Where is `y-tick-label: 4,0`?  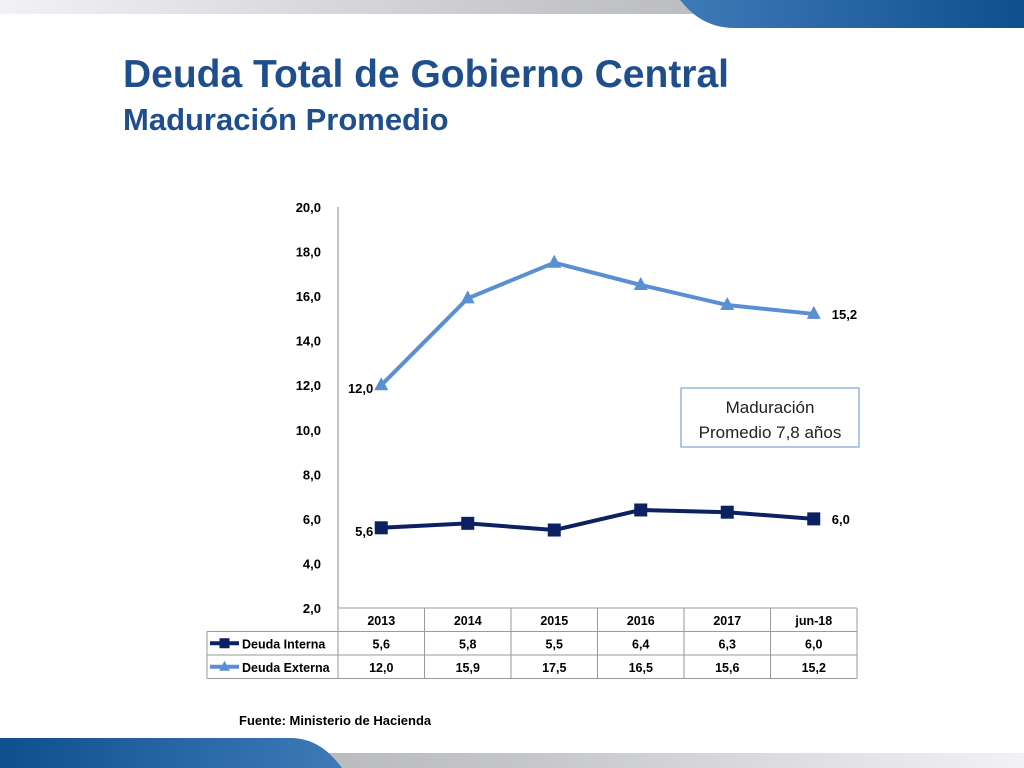 y-tick-label: 4,0 is located at coordinates (312, 563).